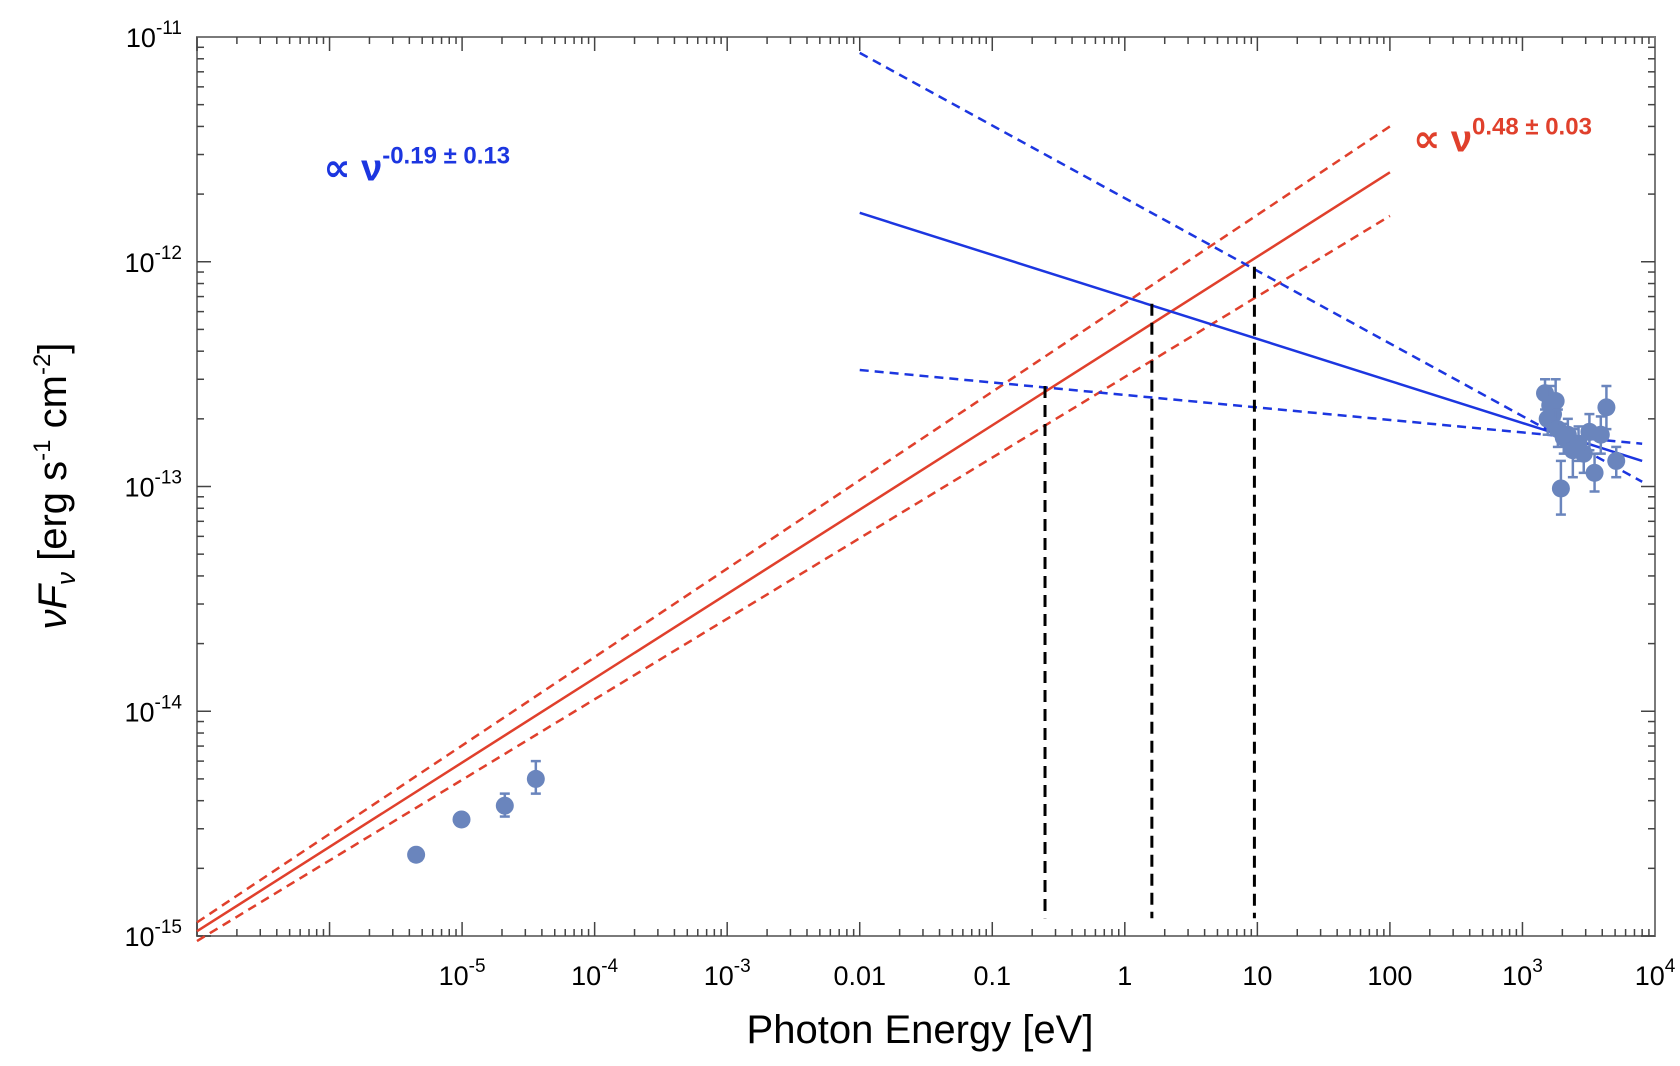  I want to click on x-tick-label: 10⁻⁵, so click(462, 973).